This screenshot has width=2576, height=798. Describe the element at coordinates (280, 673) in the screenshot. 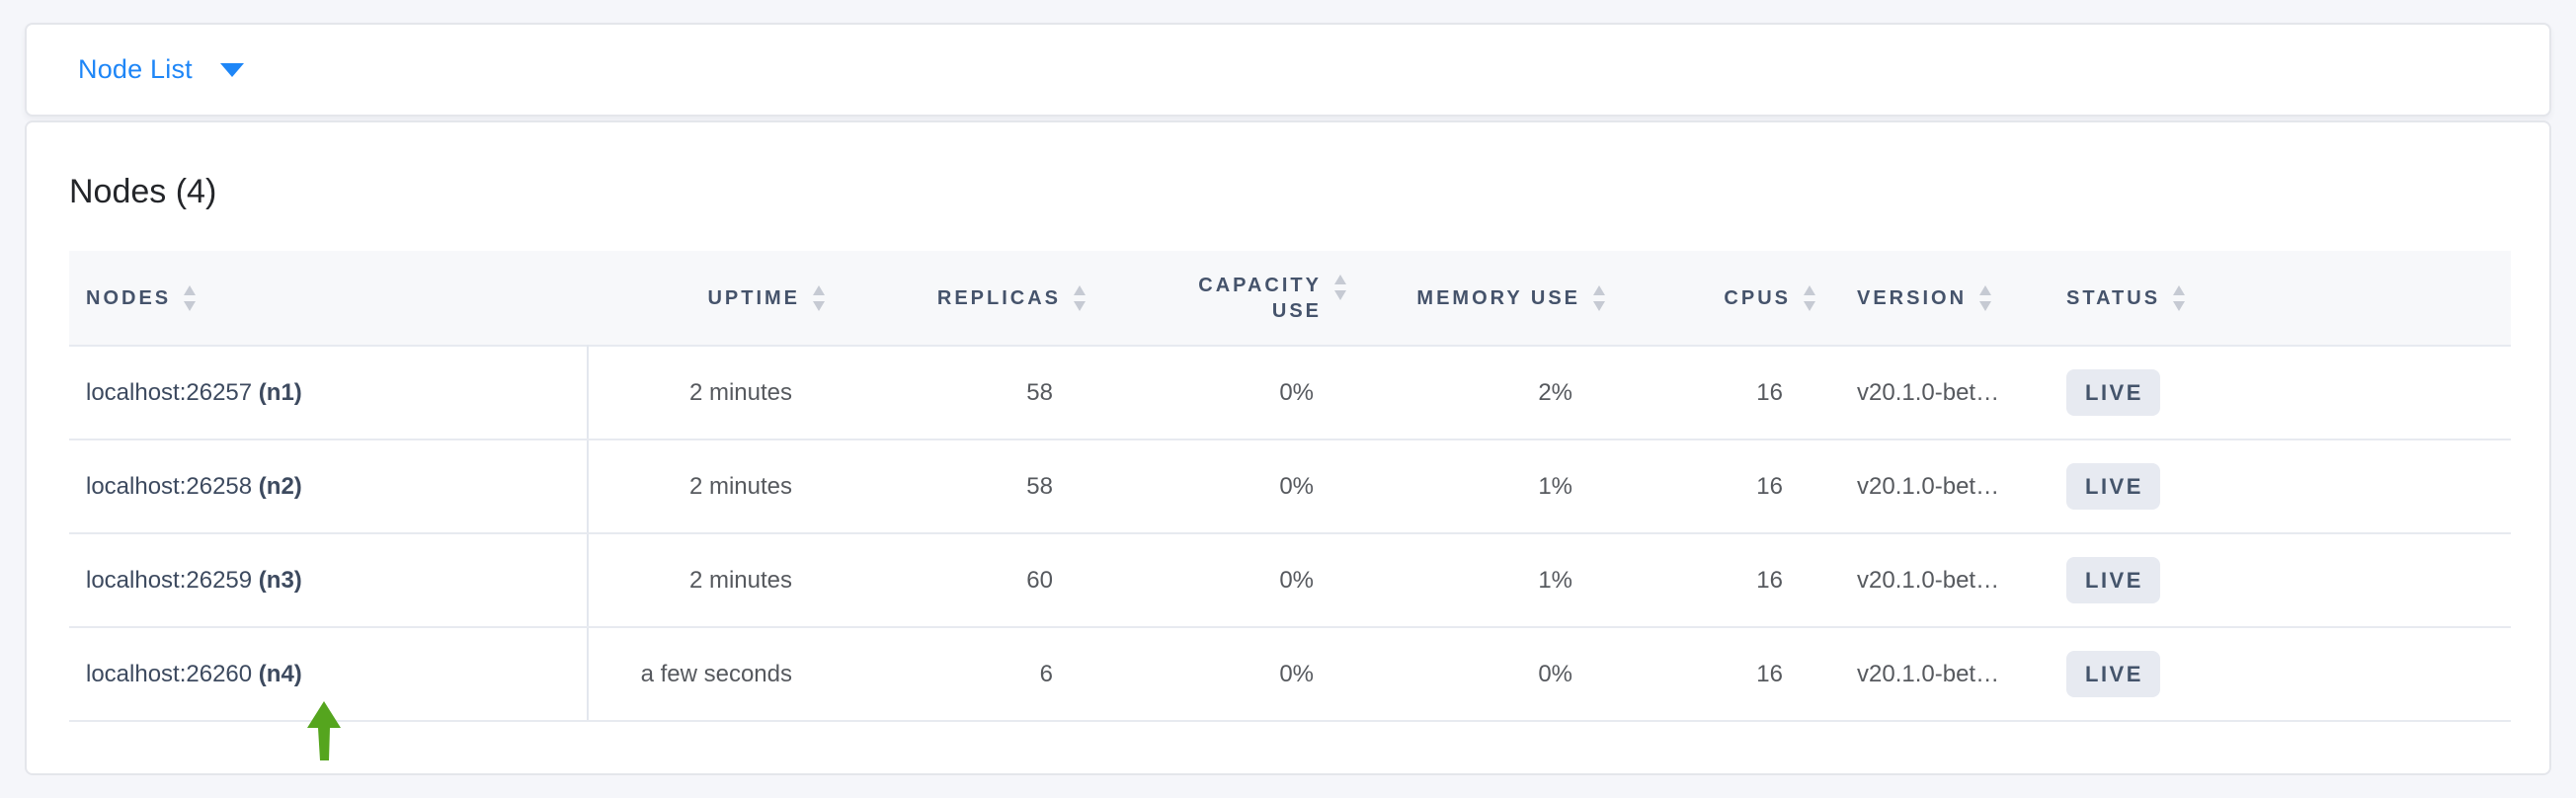

I see `node-id: (n4)` at that location.